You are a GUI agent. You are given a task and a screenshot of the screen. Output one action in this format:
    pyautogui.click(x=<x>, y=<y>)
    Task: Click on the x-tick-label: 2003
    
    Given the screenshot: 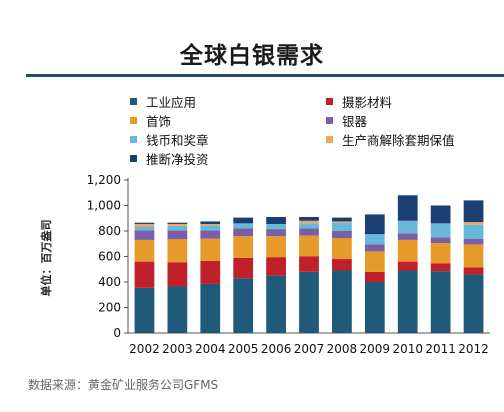 What is the action you would take?
    pyautogui.click(x=177, y=349)
    